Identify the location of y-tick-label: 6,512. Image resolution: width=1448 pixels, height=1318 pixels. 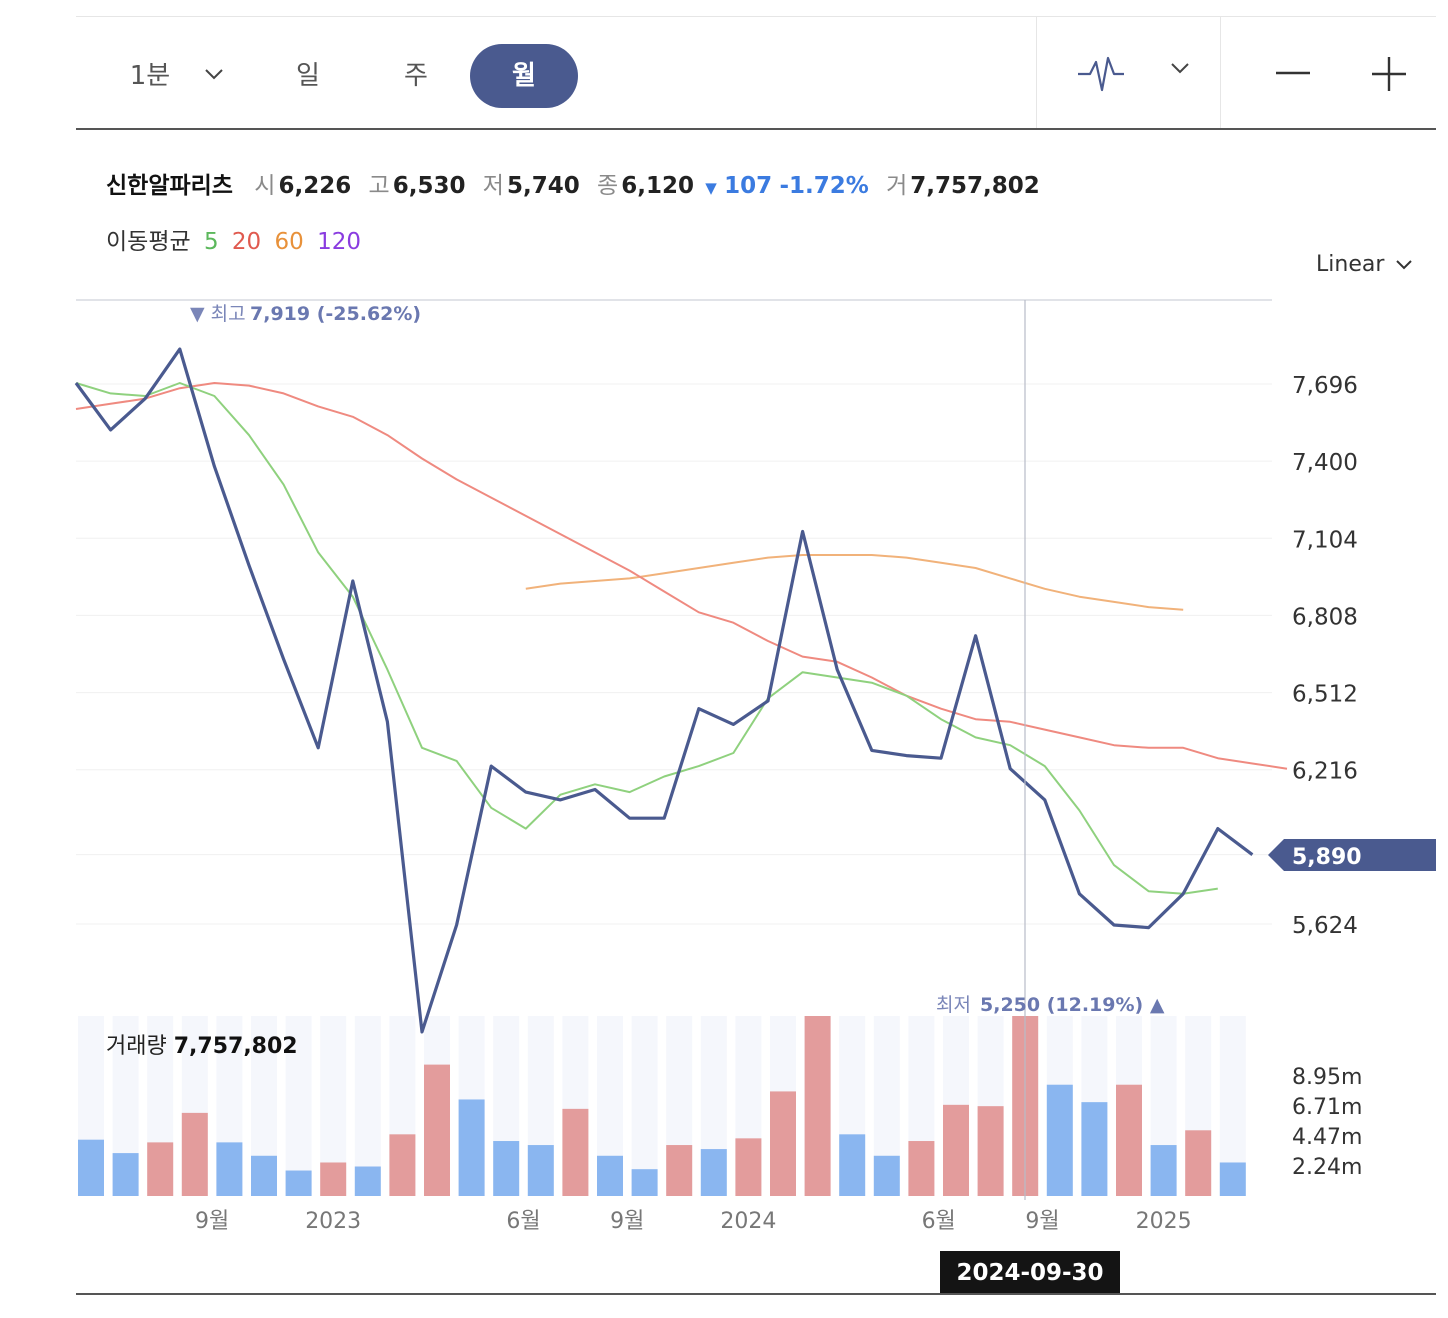
(1325, 695).